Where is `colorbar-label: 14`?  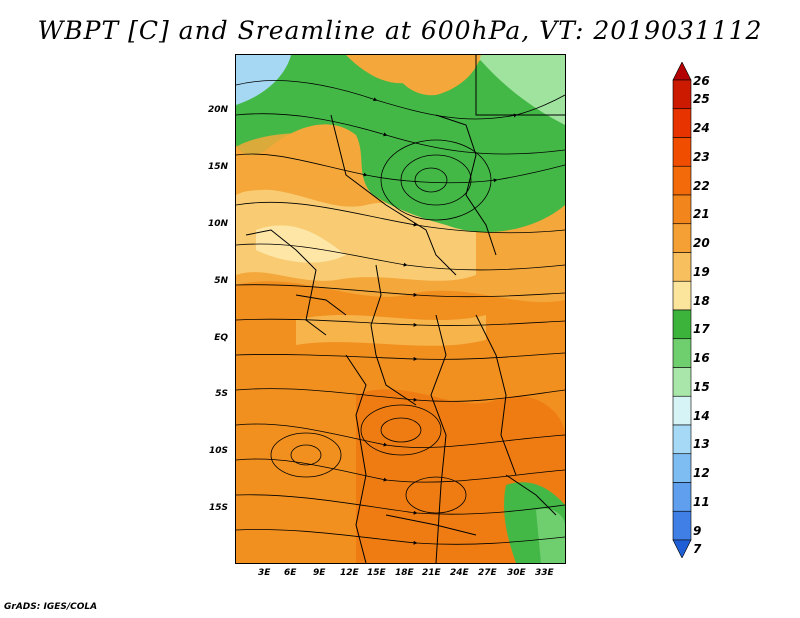
colorbar-label: 14 is located at coordinates (701, 415).